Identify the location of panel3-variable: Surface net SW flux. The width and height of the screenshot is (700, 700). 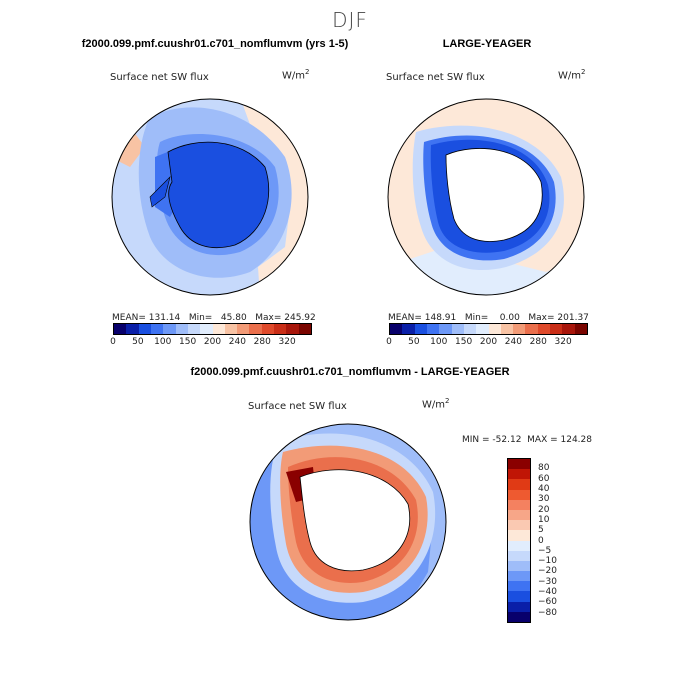
(297, 406).